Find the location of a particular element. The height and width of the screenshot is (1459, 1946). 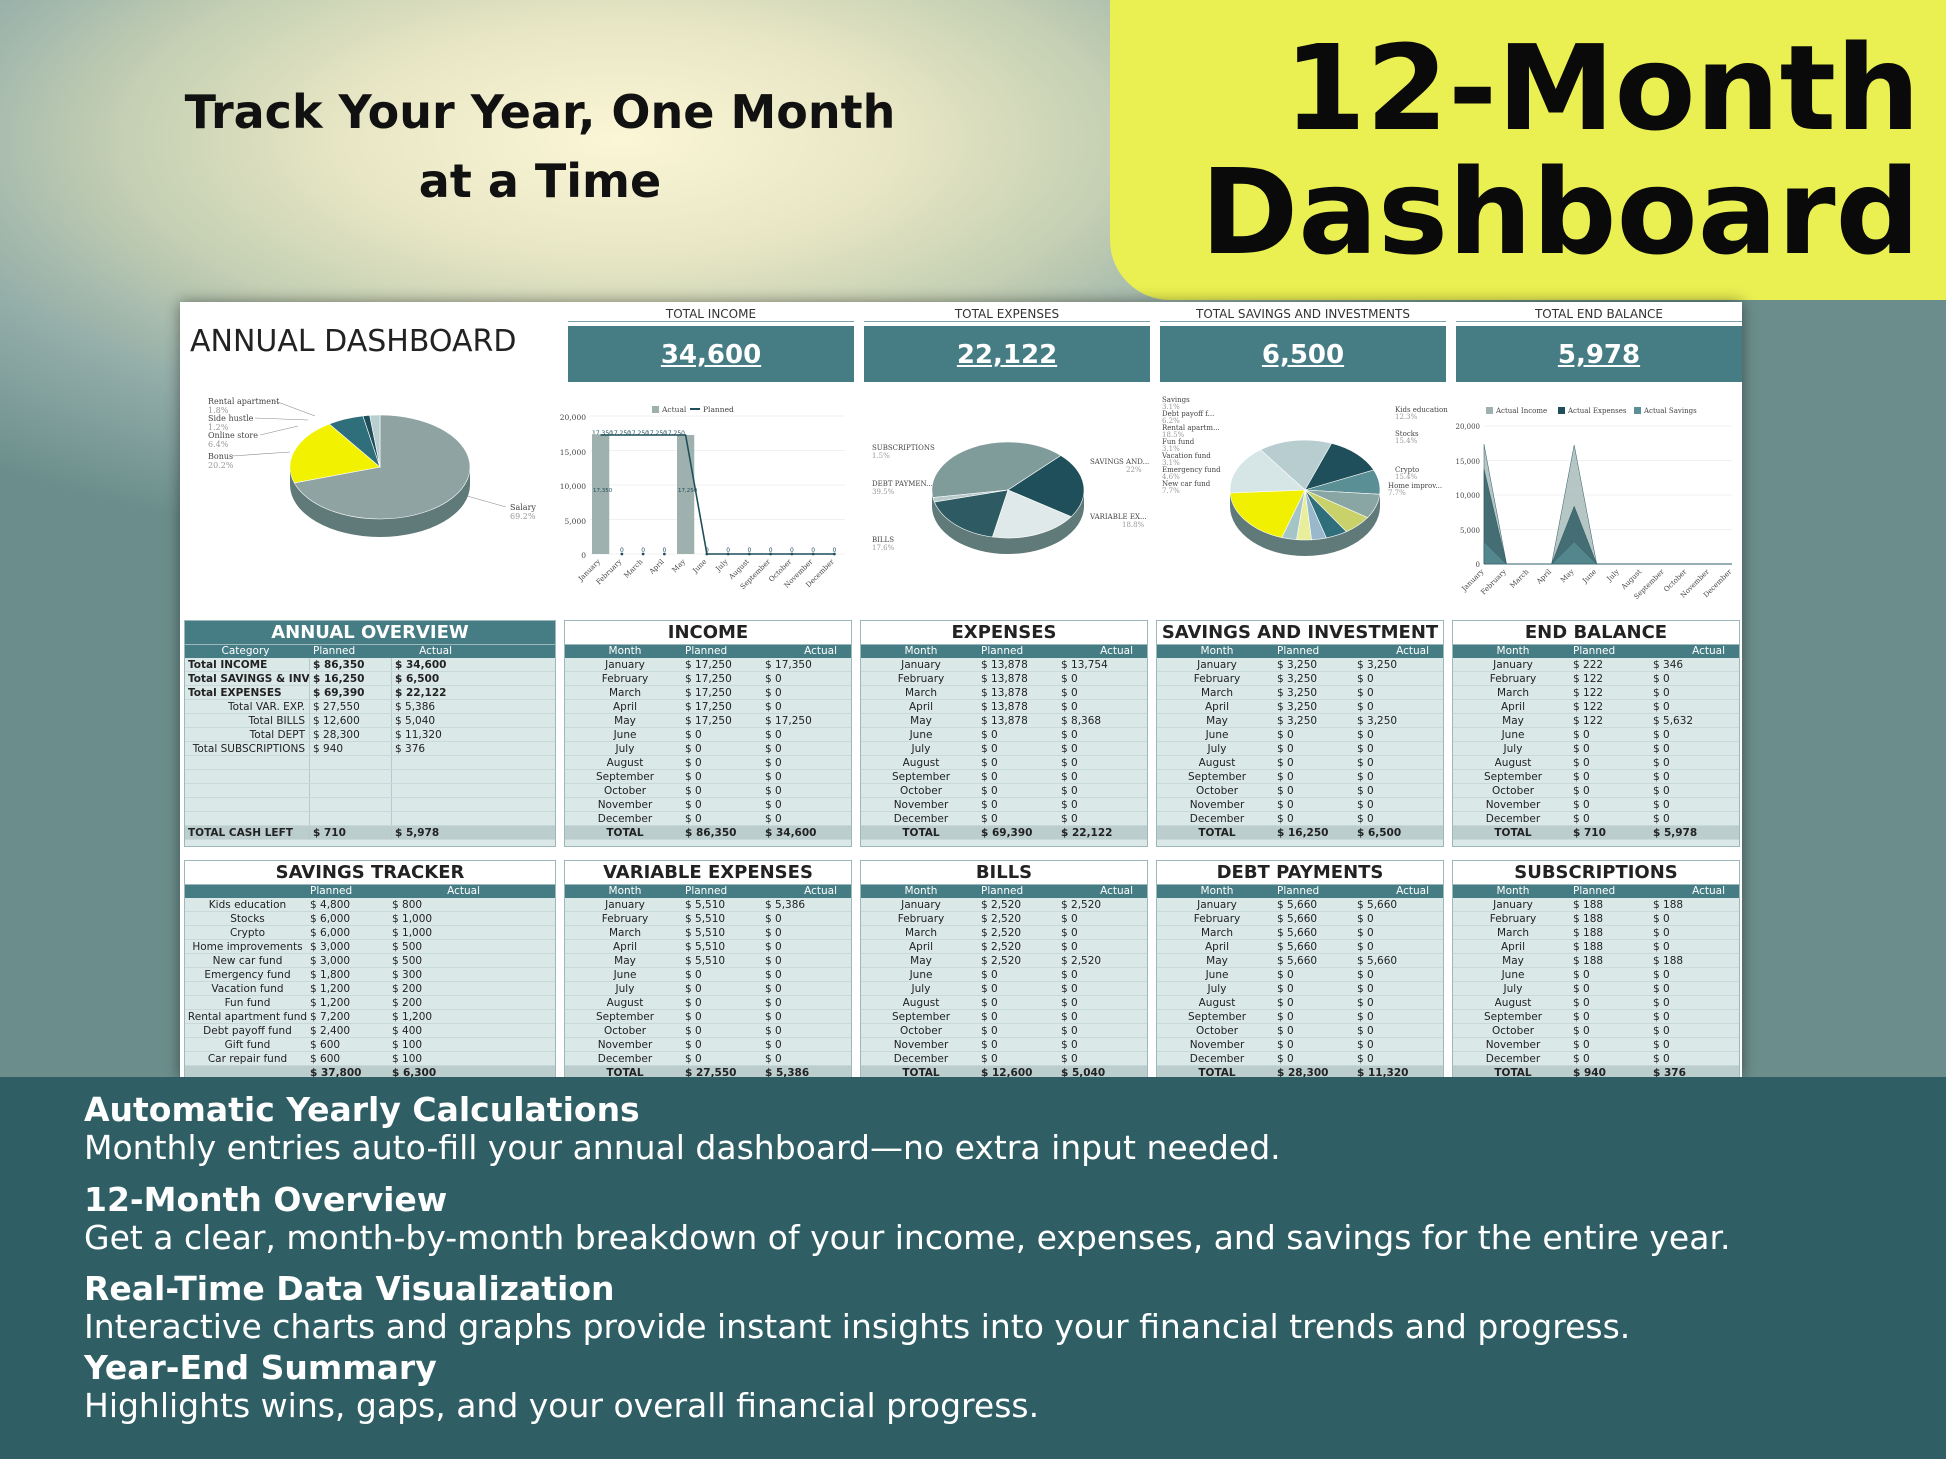

data-point is located at coordinates (707, 554).